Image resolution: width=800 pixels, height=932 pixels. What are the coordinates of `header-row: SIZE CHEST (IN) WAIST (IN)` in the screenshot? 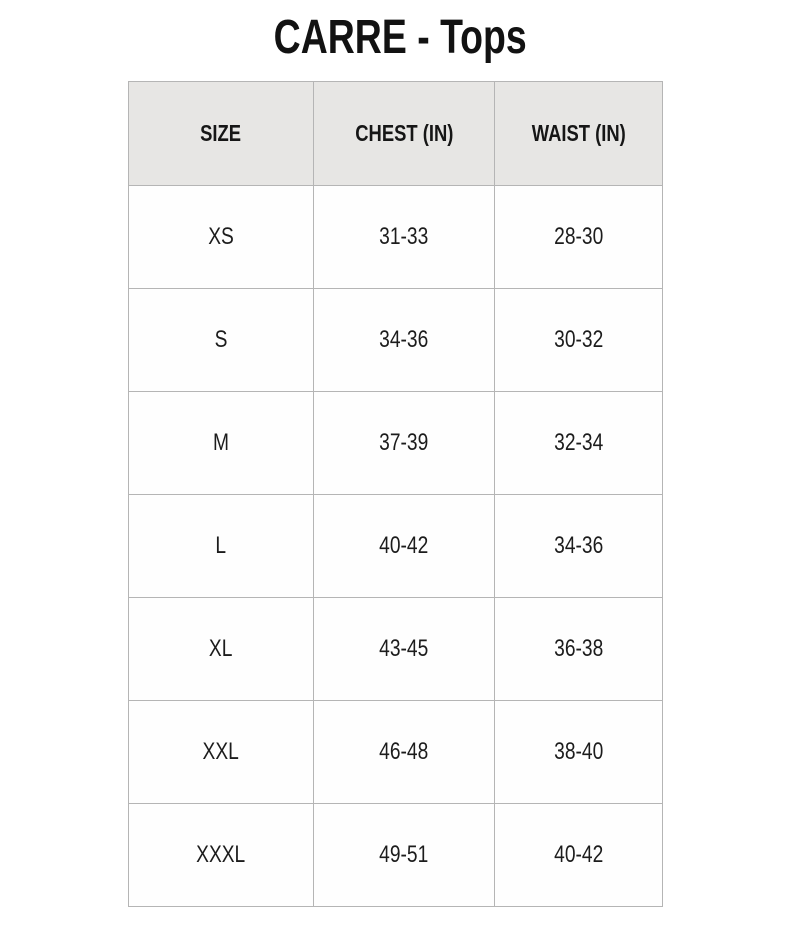 It's located at (395, 133).